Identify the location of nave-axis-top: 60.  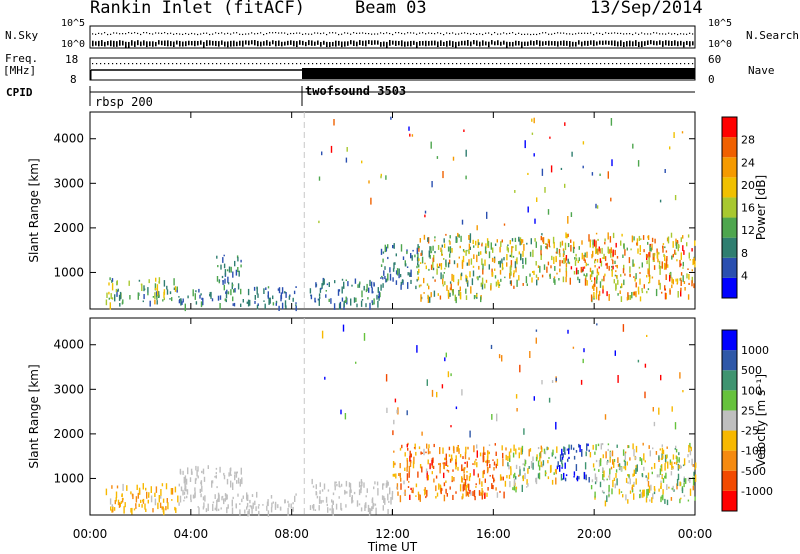
(715, 59).